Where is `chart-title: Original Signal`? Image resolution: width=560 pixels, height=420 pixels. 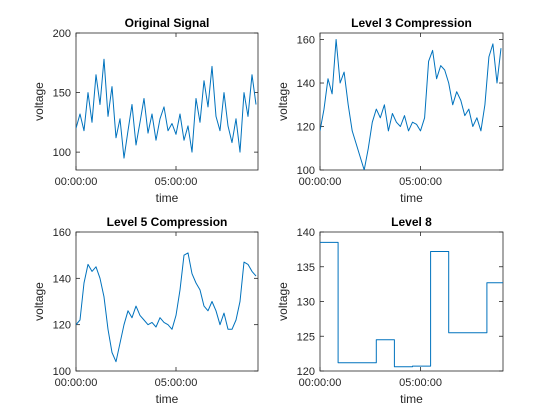 chart-title: Original Signal is located at coordinates (167, 23).